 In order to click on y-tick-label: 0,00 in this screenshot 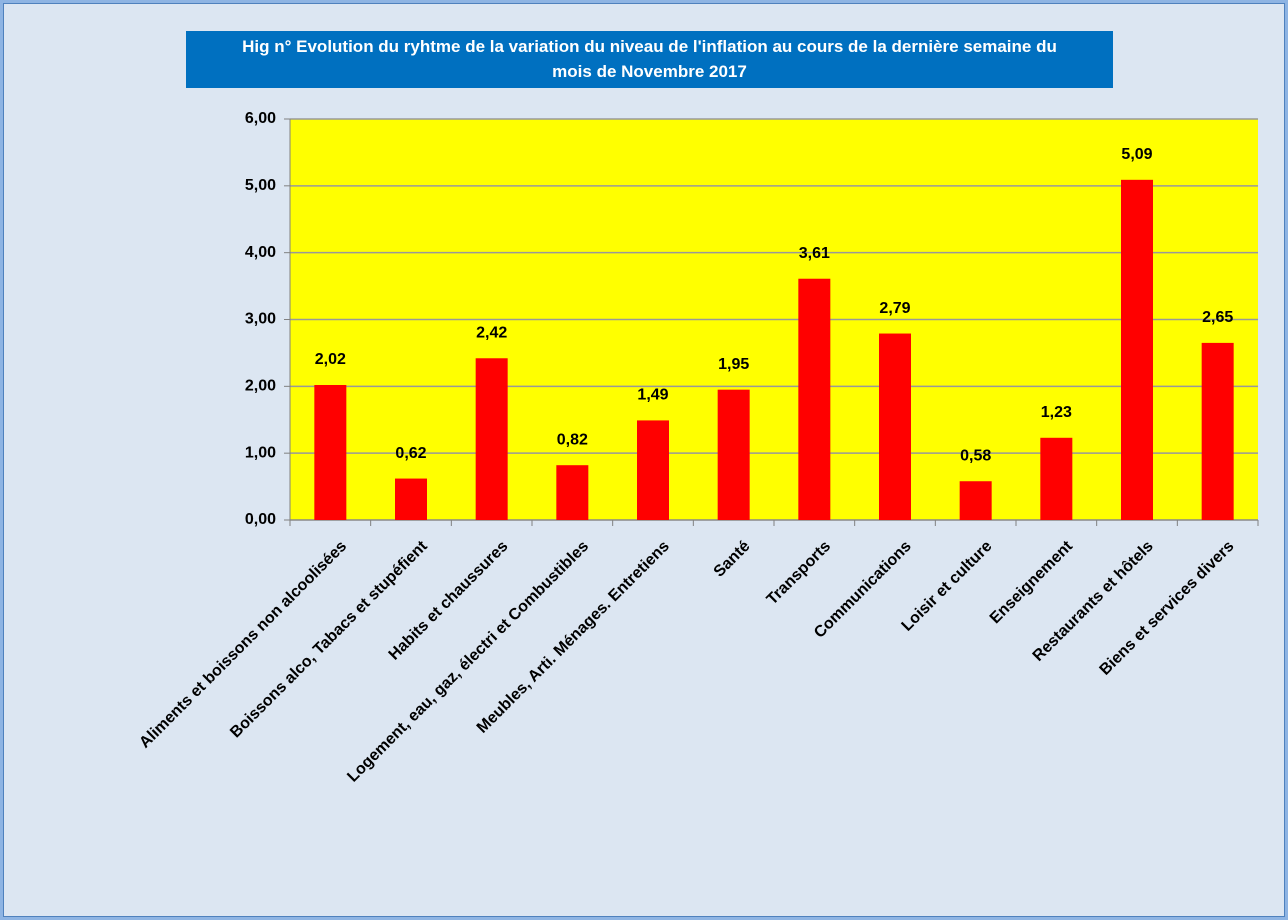, I will do `click(260, 519)`.